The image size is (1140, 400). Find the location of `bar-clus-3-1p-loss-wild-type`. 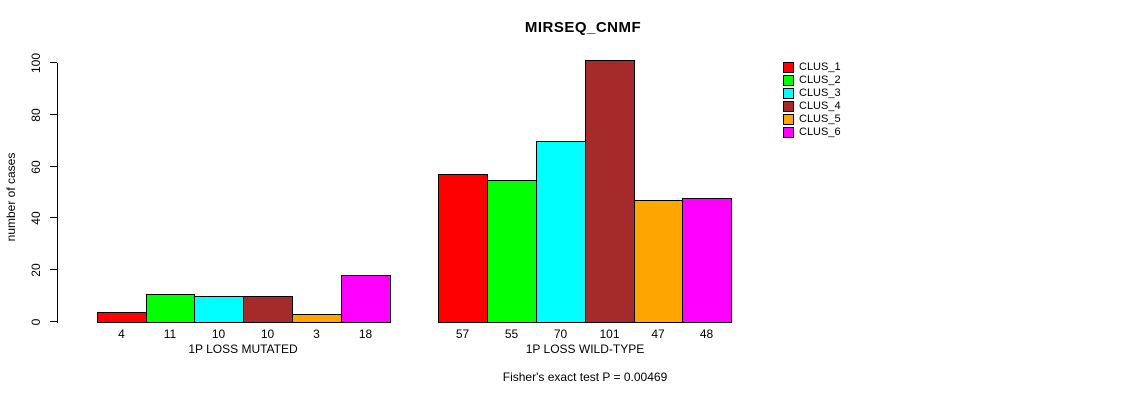

bar-clus-3-1p-loss-wild-type is located at coordinates (561, 232).